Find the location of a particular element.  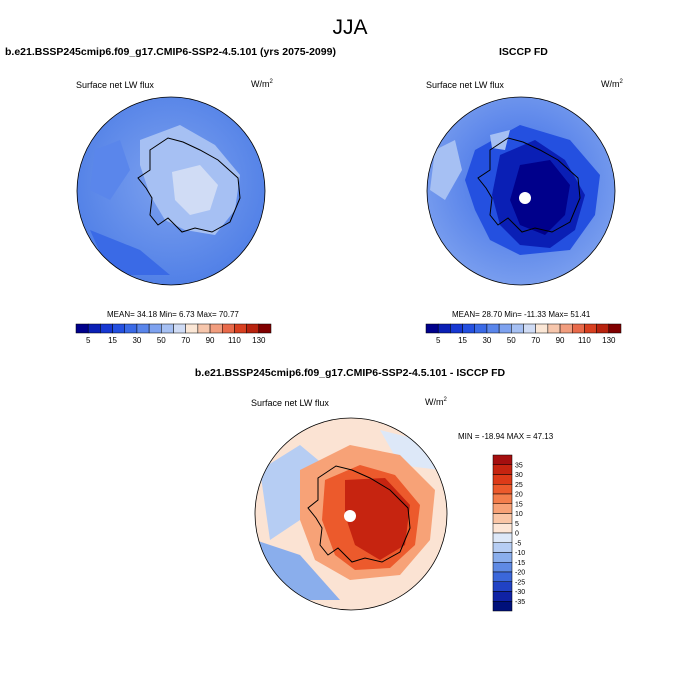

colorbar-tick-label: -15 is located at coordinates (520, 563).